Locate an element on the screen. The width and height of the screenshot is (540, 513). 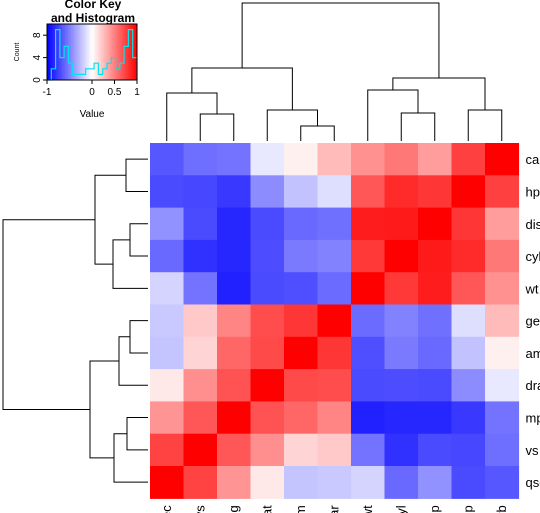
color-key-histogram-line is located at coordinates (92, 55).